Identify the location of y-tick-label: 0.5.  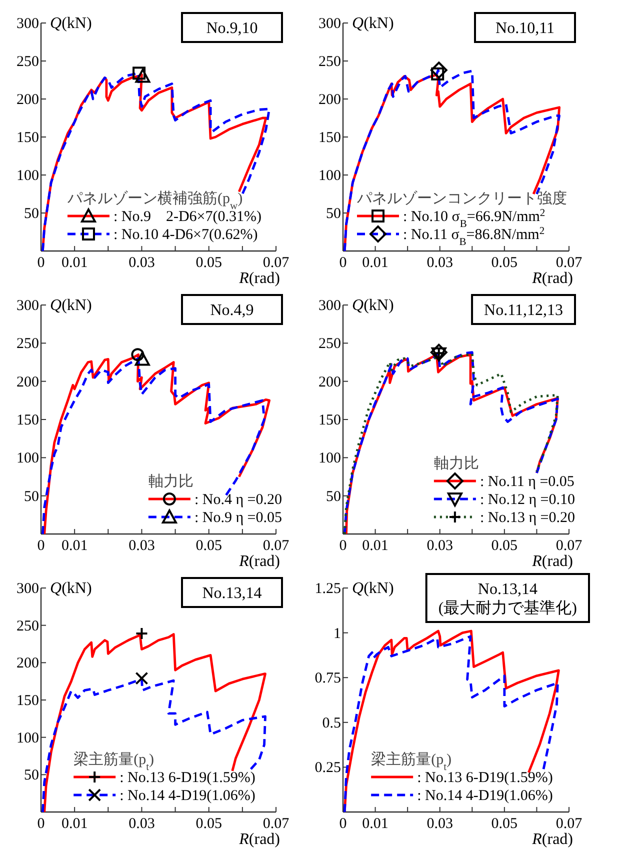
(331, 723).